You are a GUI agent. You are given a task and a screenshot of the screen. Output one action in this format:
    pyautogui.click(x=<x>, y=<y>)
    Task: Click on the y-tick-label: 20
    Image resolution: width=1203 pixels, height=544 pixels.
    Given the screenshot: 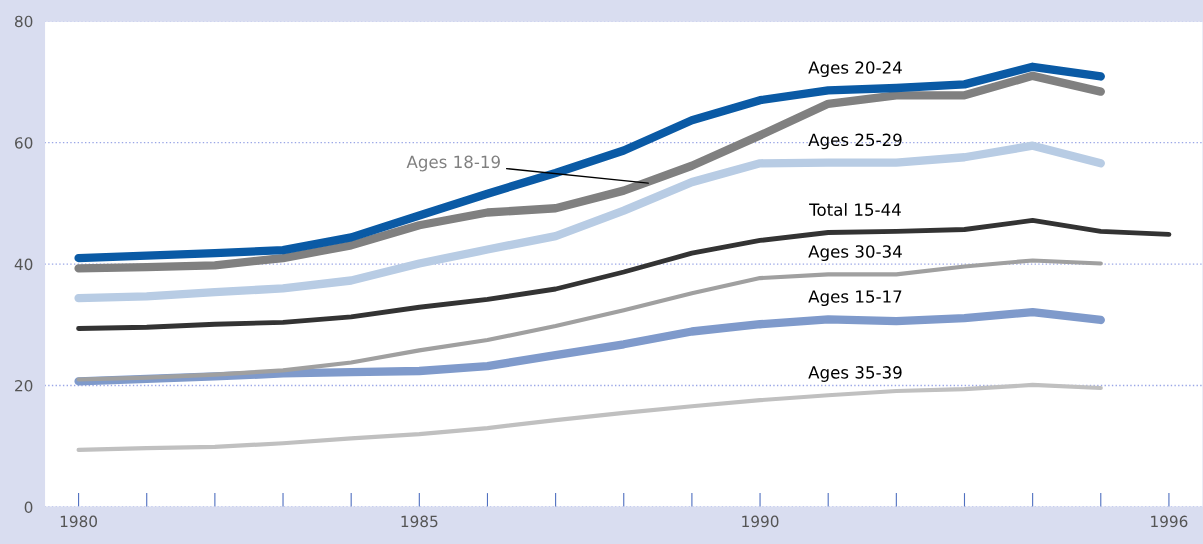 What is the action you would take?
    pyautogui.click(x=24, y=386)
    